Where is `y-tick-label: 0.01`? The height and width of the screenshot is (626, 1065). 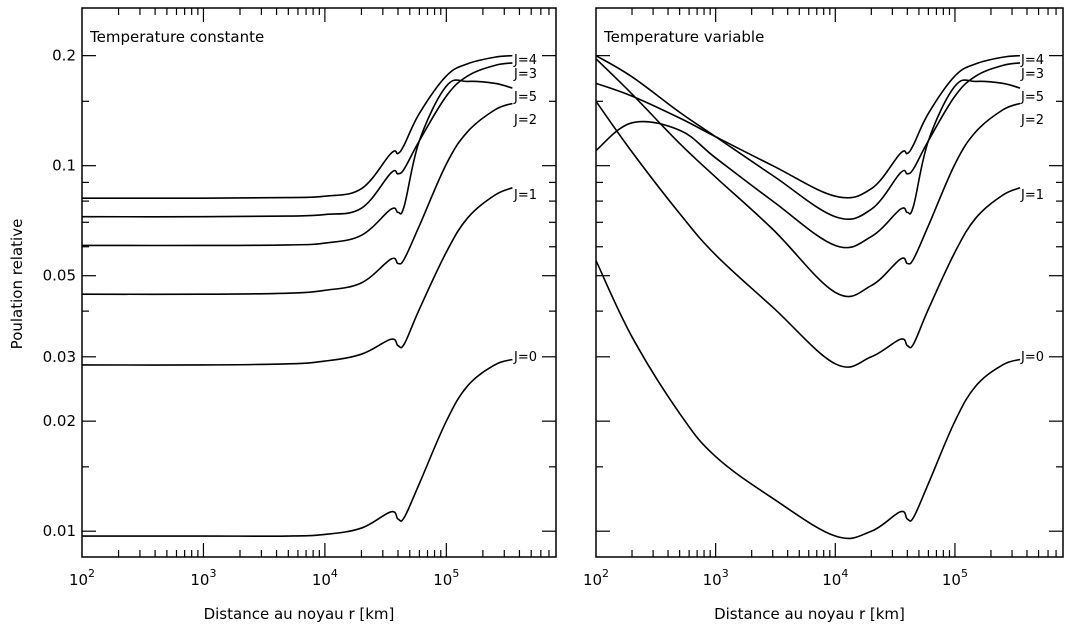
y-tick-label: 0.01 is located at coordinates (59, 531).